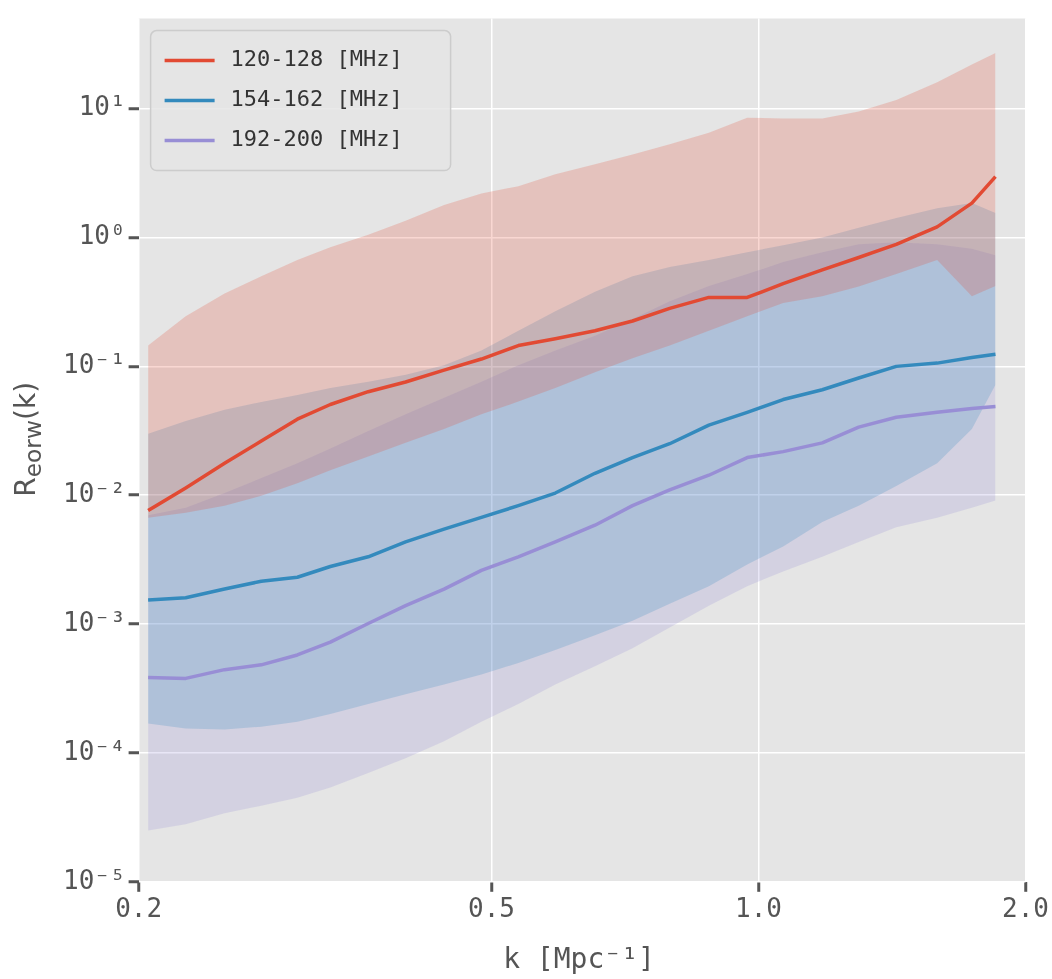 This screenshot has width=1052, height=979. What do you see at coordinates (102, 106) in the screenshot?
I see `y-tick-label: 10¹` at bounding box center [102, 106].